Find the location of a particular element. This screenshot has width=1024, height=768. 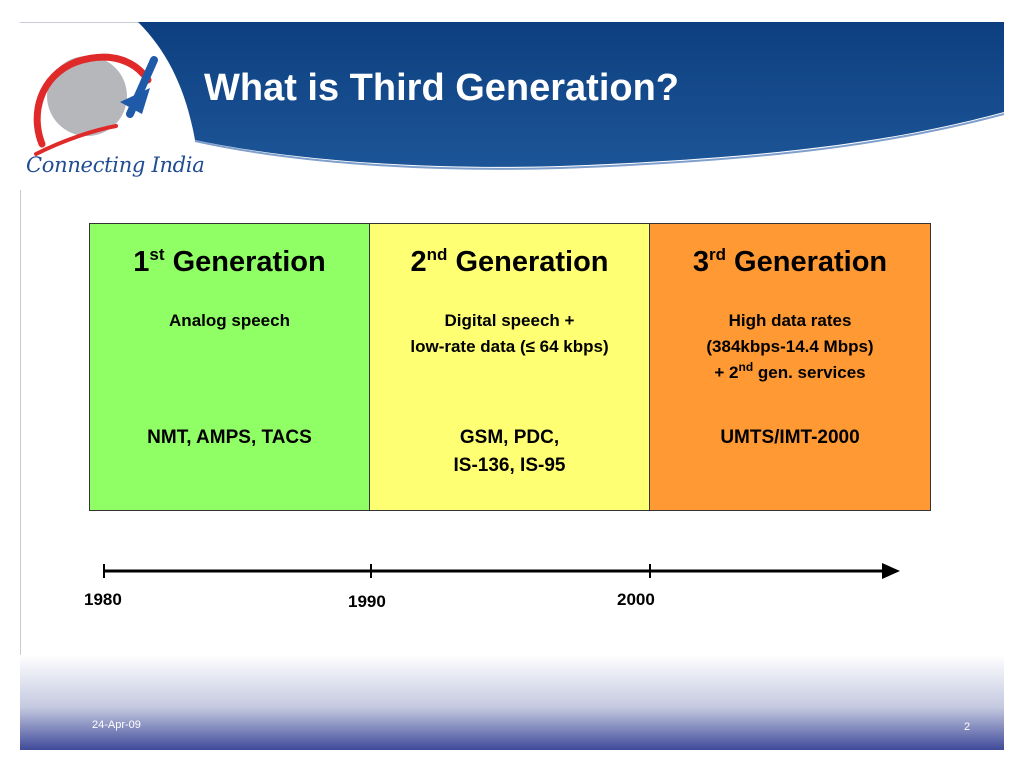

generation-systems: UMTS/IMT-2000 is located at coordinates (790, 437).